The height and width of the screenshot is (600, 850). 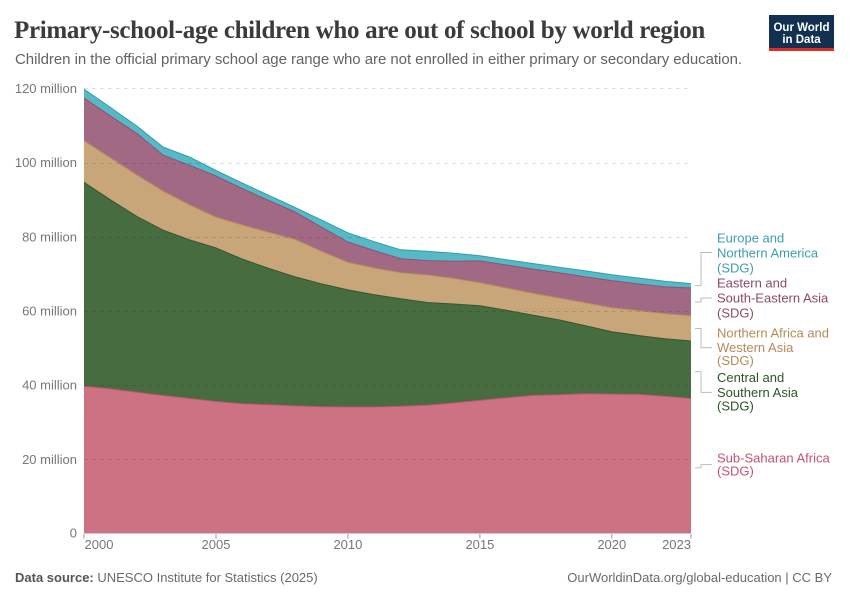 I want to click on svg-text: Western Asia, so click(x=755, y=347).